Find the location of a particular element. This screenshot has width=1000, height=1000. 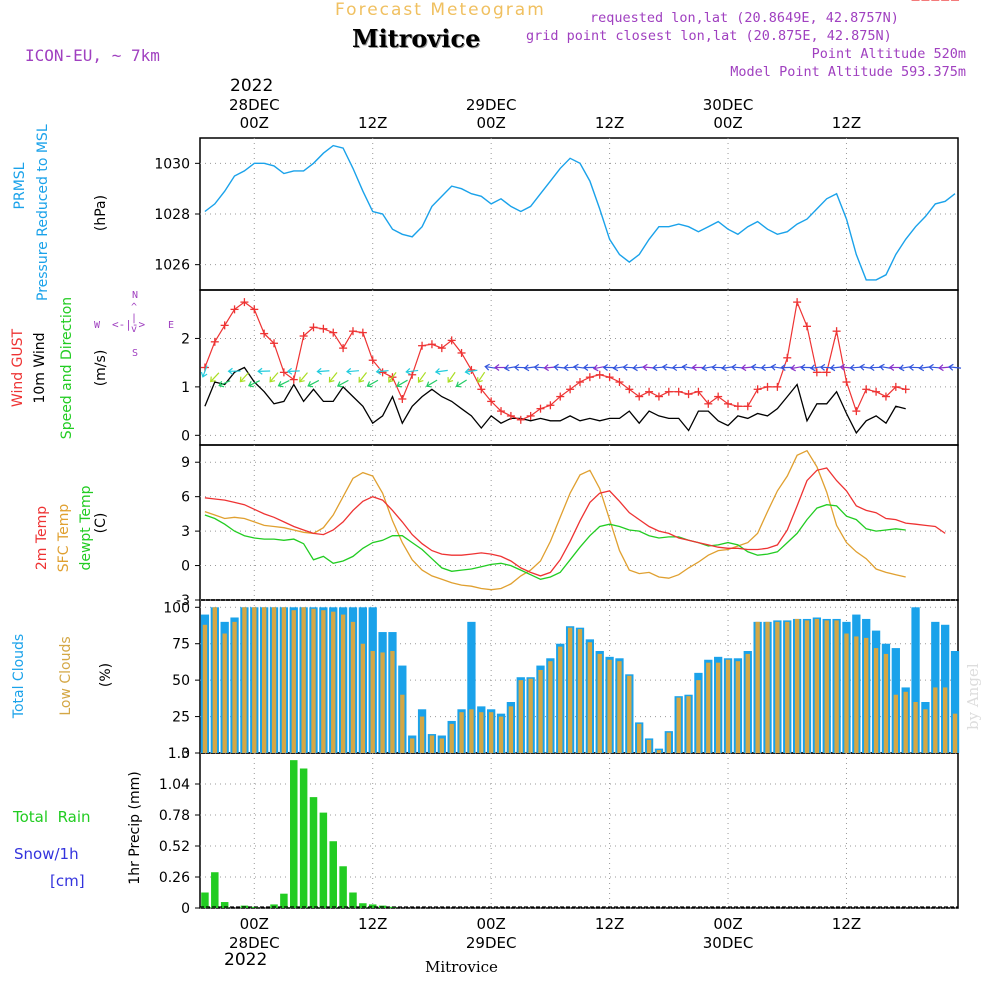

y-tick-label: 1.04 is located at coordinates (174, 785).